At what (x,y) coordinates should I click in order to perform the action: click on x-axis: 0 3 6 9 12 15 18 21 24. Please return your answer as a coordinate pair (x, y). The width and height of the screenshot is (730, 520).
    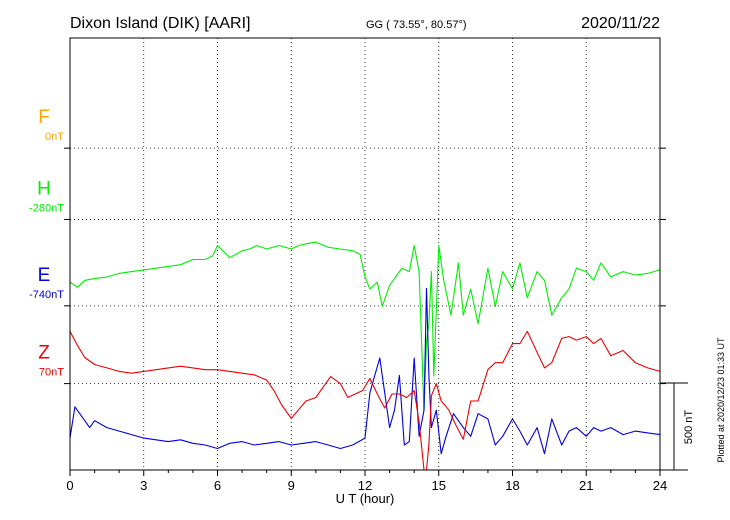
    Looking at the image, I should click on (366, 481).